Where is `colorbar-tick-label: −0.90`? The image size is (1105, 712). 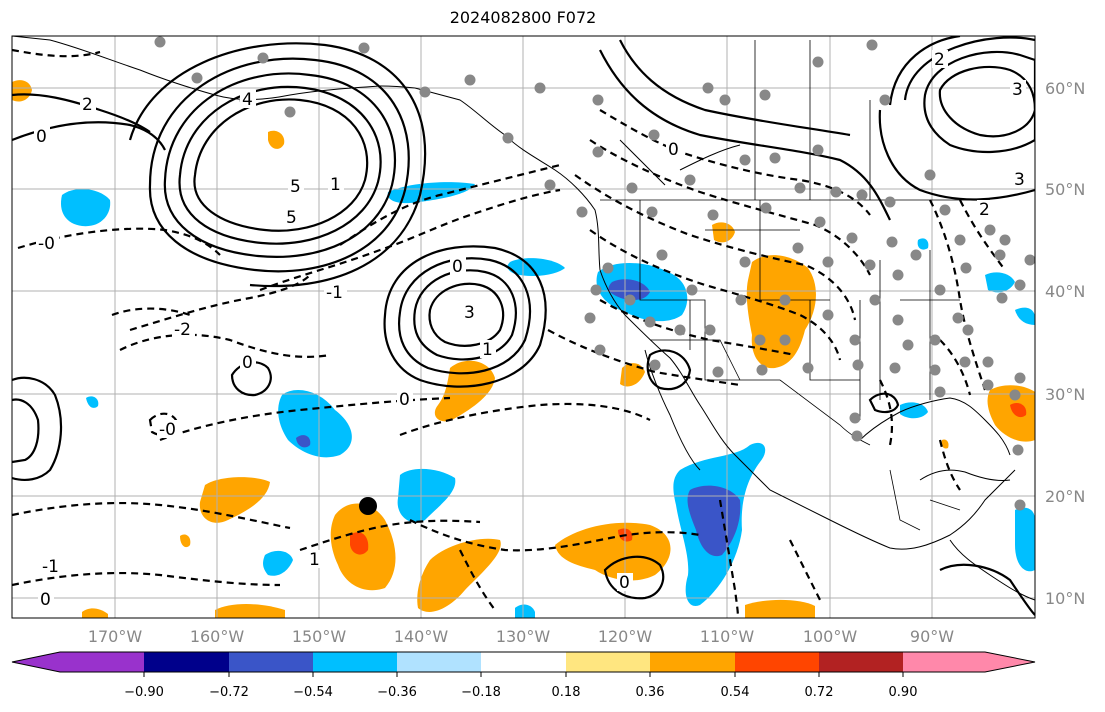
colorbar-tick-label: −0.90 is located at coordinates (144, 692).